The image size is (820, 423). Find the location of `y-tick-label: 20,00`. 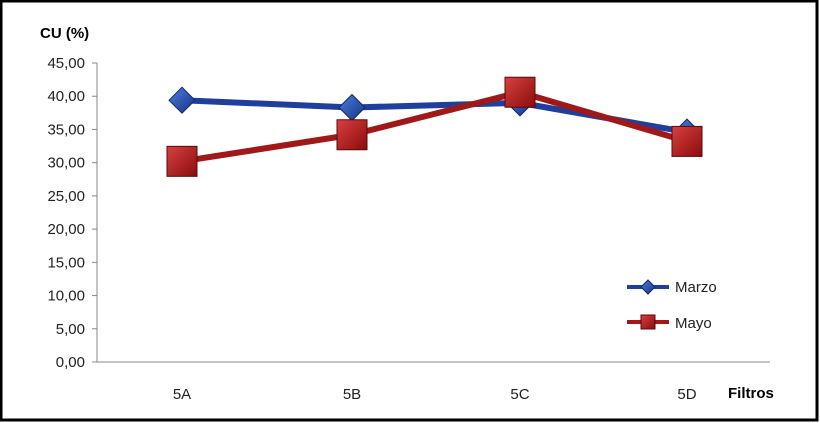

y-tick-label: 20,00 is located at coordinates (66, 229).